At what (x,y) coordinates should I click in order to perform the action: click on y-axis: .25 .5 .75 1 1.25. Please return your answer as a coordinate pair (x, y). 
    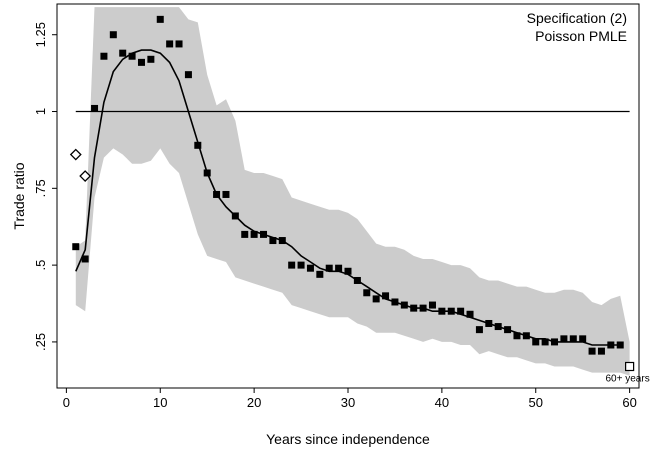
    Looking at the image, I should click on (45, 196).